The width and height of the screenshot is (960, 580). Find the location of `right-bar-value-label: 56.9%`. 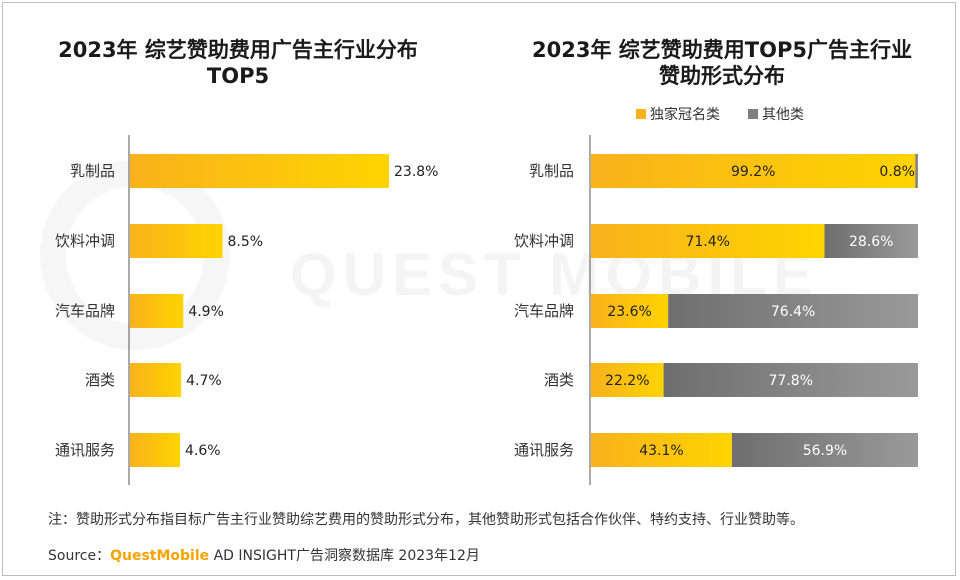

right-bar-value-label: 56.9% is located at coordinates (825, 451).